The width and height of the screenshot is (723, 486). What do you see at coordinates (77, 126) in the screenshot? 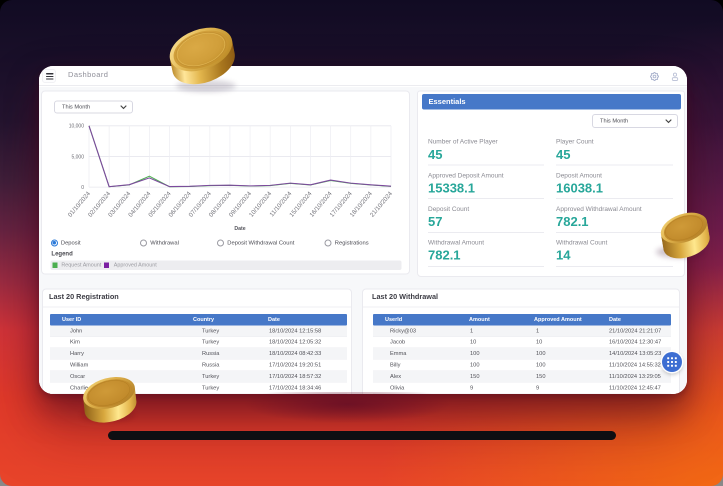
I see `svg-text: 10,000` at bounding box center [77, 126].